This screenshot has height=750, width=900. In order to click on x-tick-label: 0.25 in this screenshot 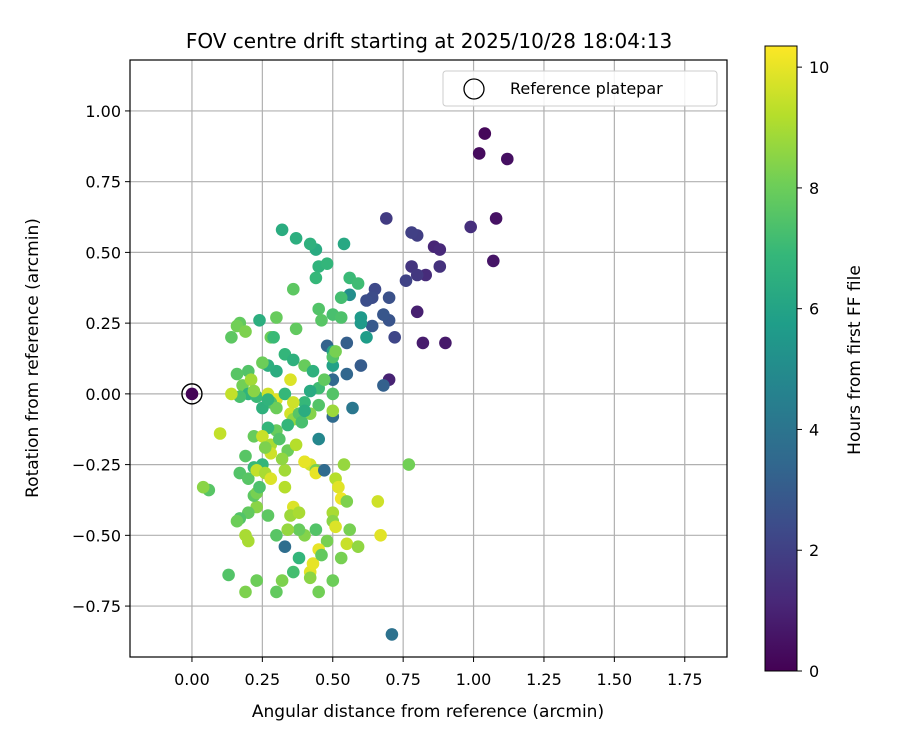, I will do `click(263, 679)`.